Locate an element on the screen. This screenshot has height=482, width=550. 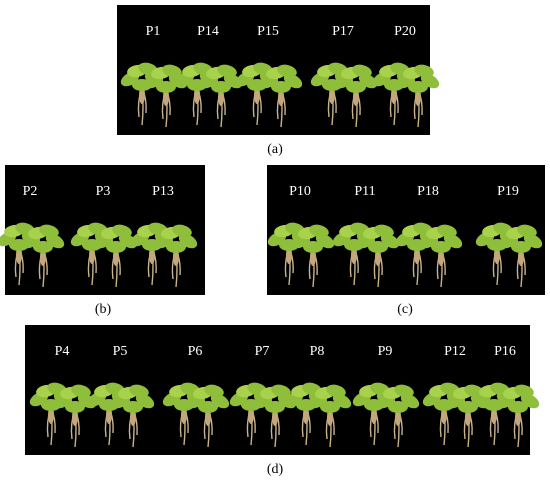
plant-label: P14 is located at coordinates (208, 31).